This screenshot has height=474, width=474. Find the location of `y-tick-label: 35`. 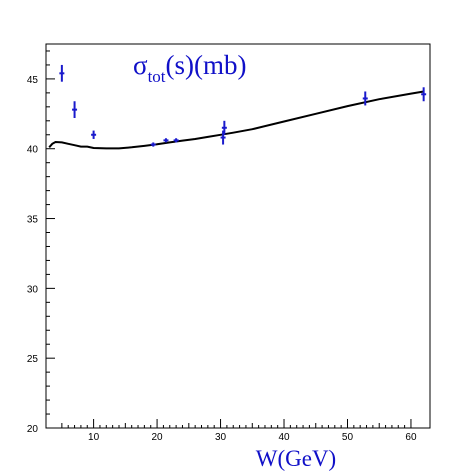

y-tick-label: 35 is located at coordinates (33, 220).